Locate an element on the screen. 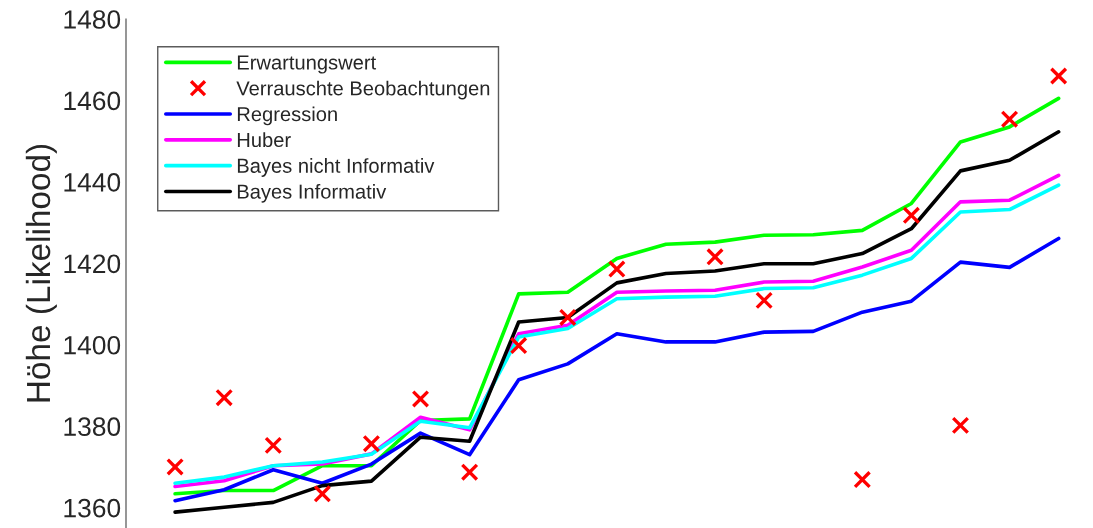 This screenshot has height=528, width=1093. y-tick-label: 1480 is located at coordinates (92, 19).